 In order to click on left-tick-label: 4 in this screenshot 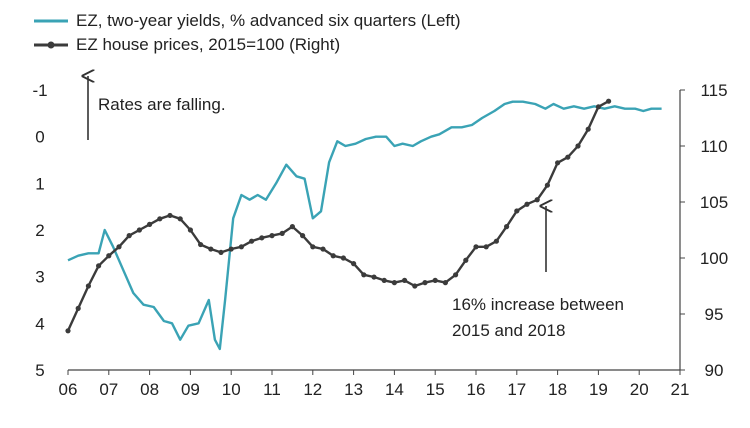, I will do `click(39, 323)`.